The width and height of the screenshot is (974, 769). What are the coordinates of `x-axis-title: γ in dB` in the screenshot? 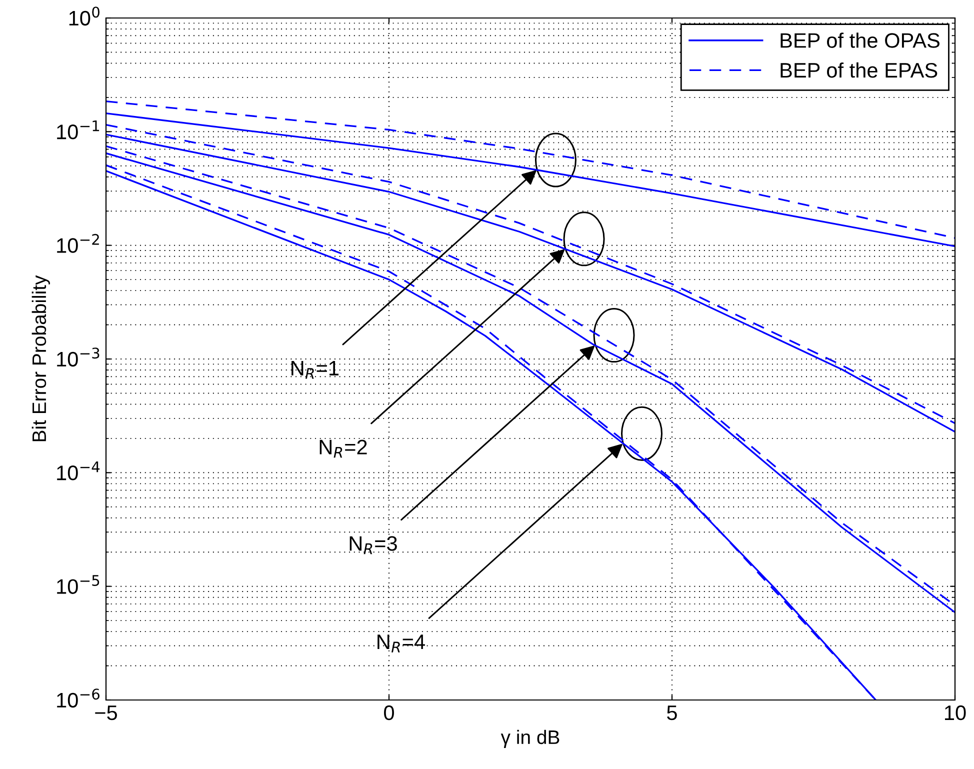 It's located at (530, 739).